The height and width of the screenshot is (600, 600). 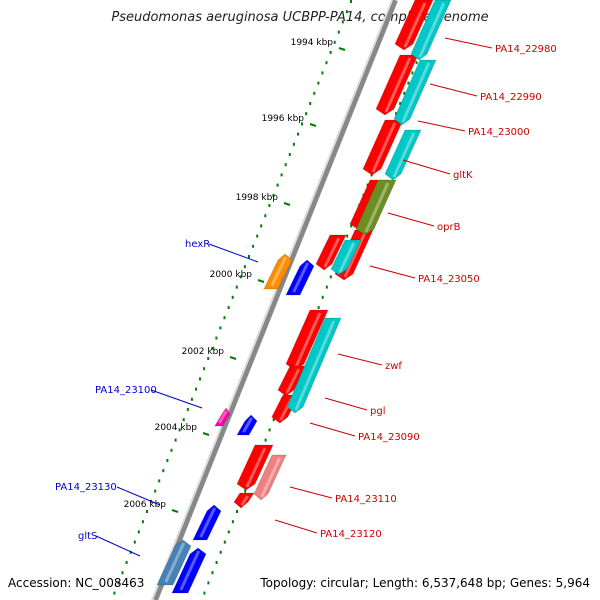 What do you see at coordinates (499, 132) in the screenshot?
I see `gene-label-pa14_23000: PA14_23000` at bounding box center [499, 132].